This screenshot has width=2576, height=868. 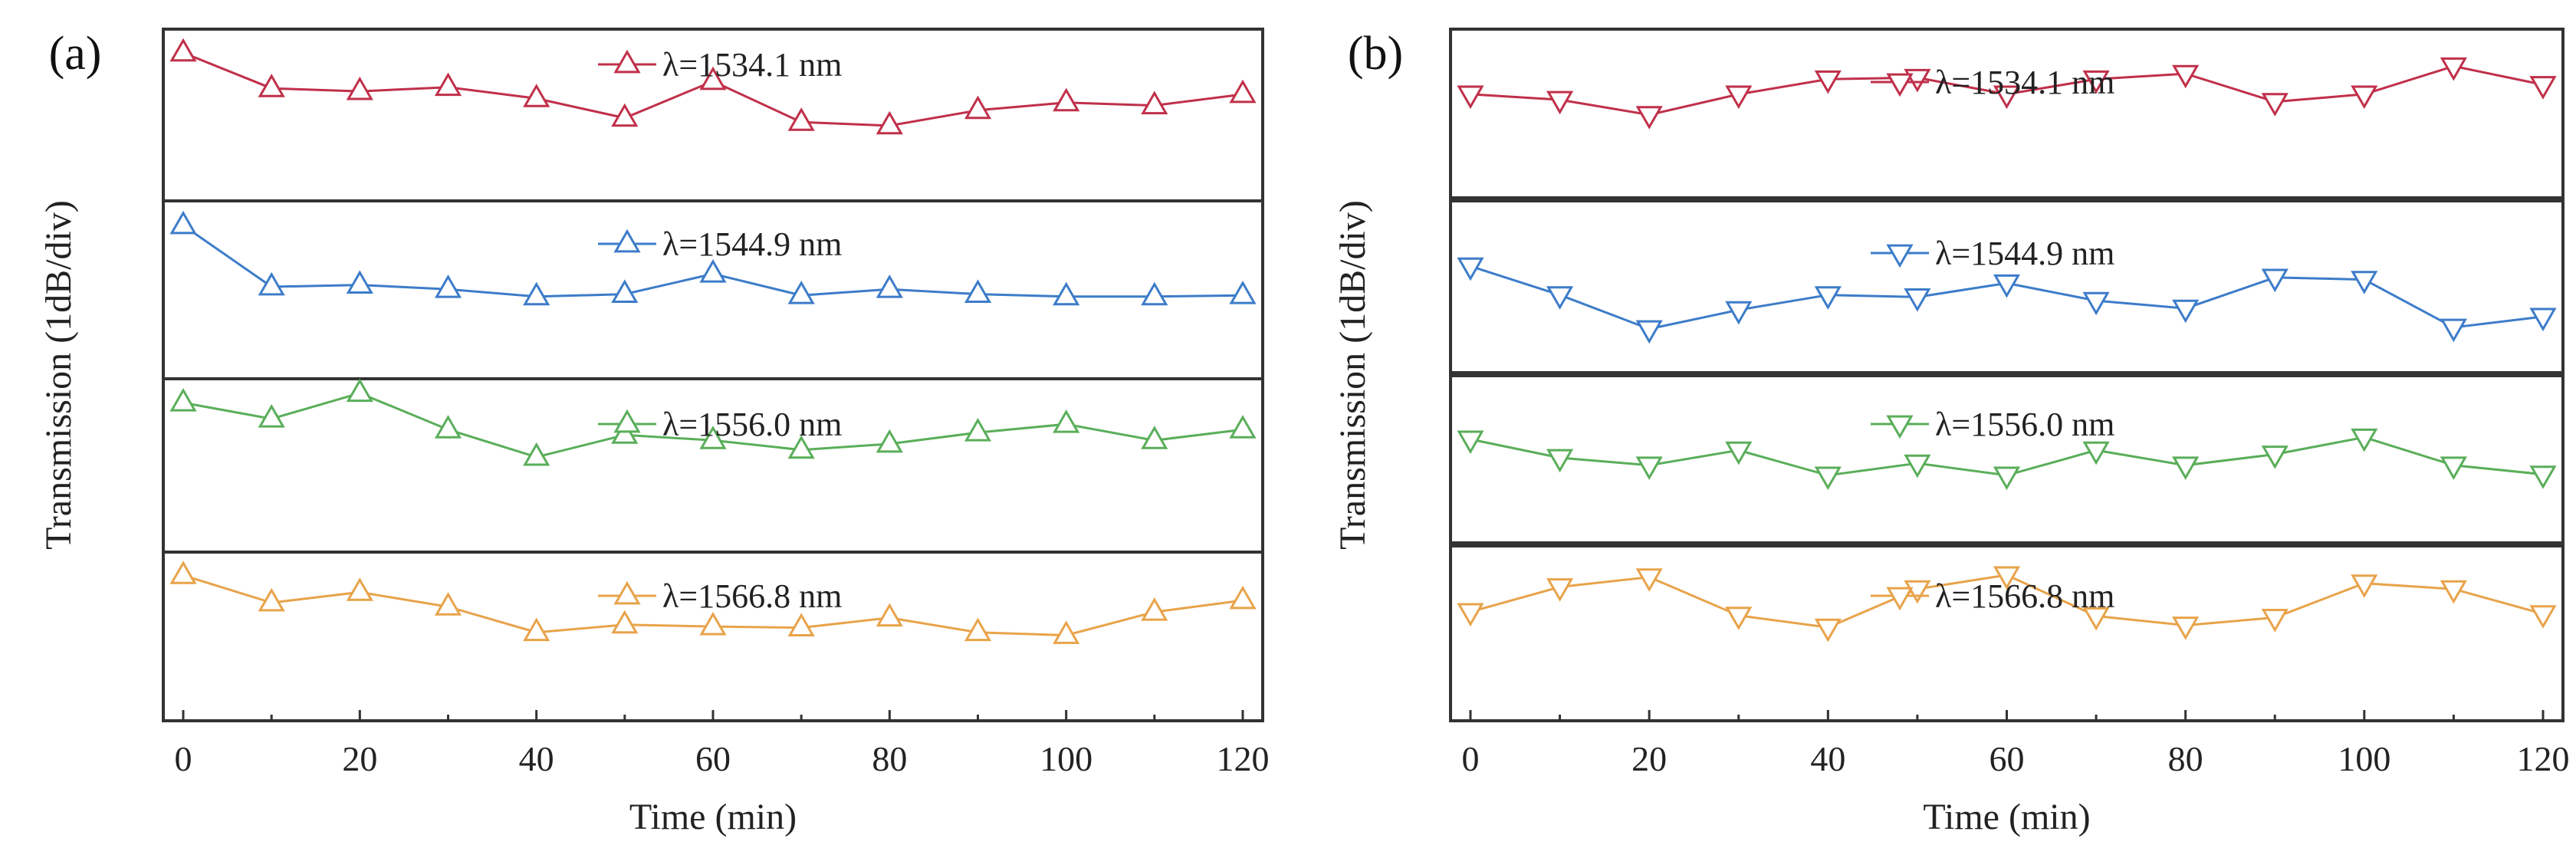 What do you see at coordinates (1244, 759) in the screenshot?
I see `x-tick-label: 120` at bounding box center [1244, 759].